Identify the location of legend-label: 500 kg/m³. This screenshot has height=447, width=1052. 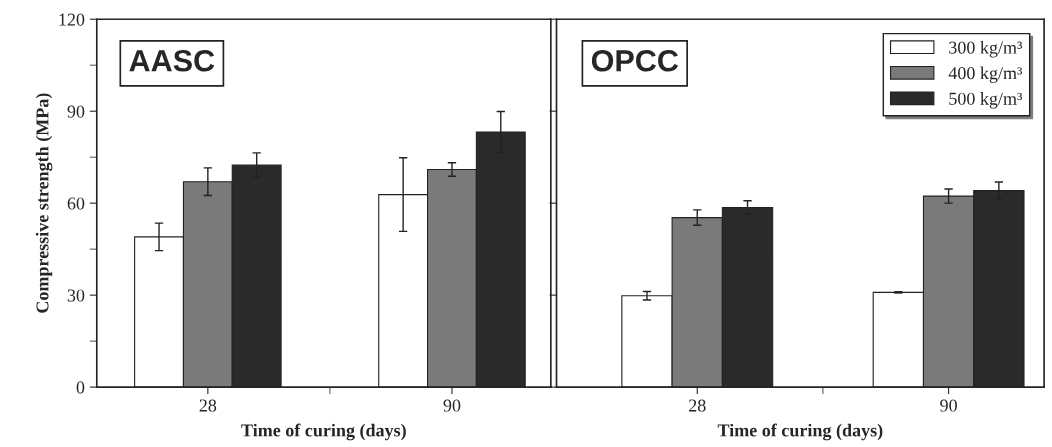
(986, 100).